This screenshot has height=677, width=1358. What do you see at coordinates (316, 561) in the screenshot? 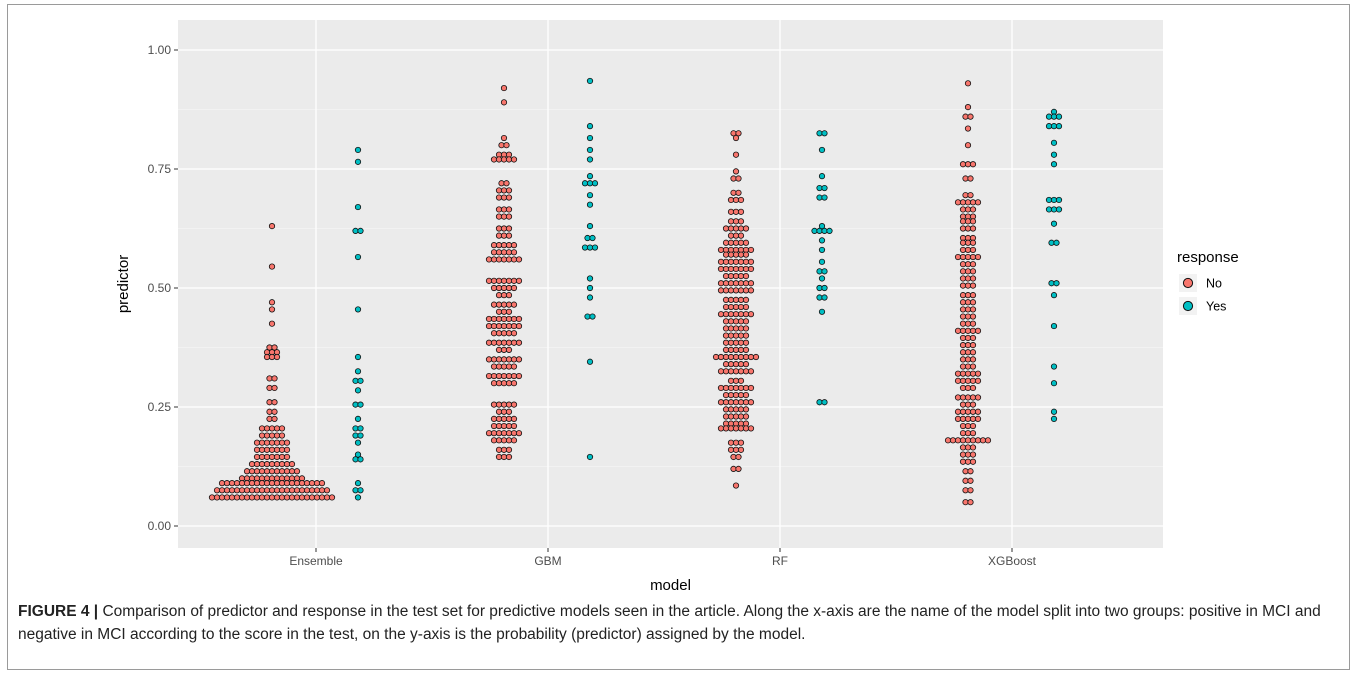
I see `x-tick-label: Ensemble` at bounding box center [316, 561].